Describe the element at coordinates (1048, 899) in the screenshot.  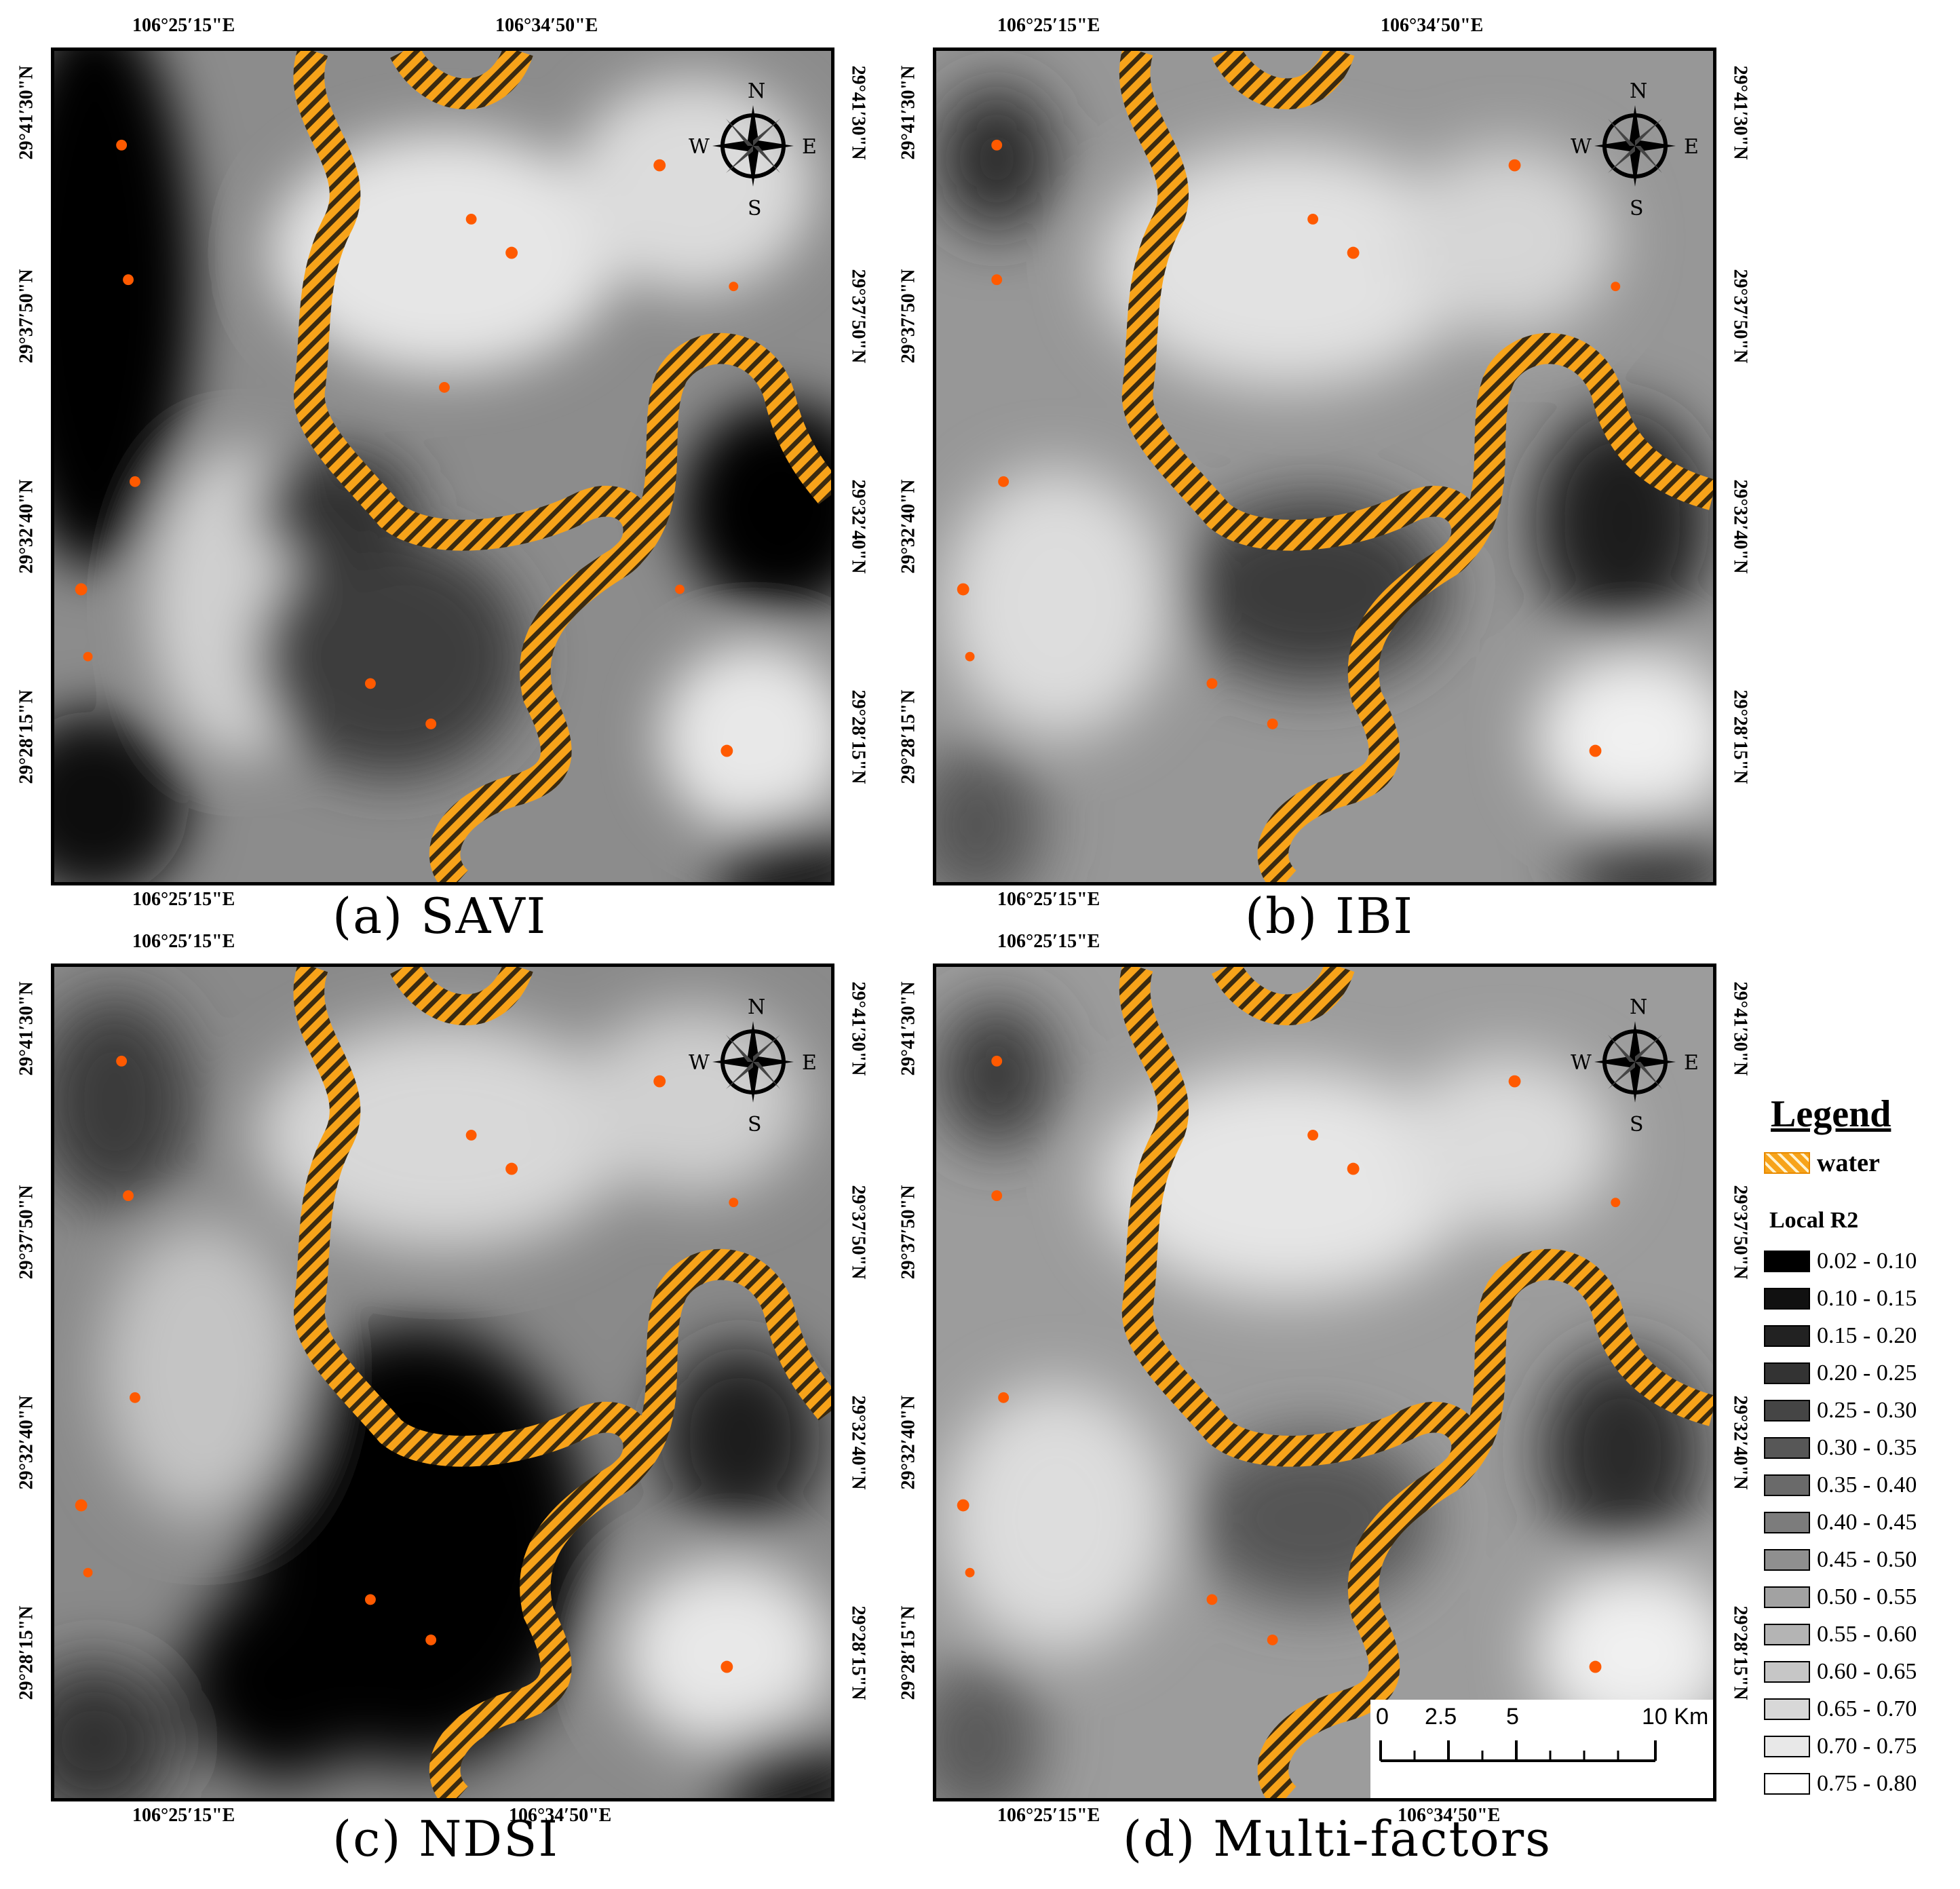
I see `lon-label-bottom-1-b: 106°25′15"E` at that location.